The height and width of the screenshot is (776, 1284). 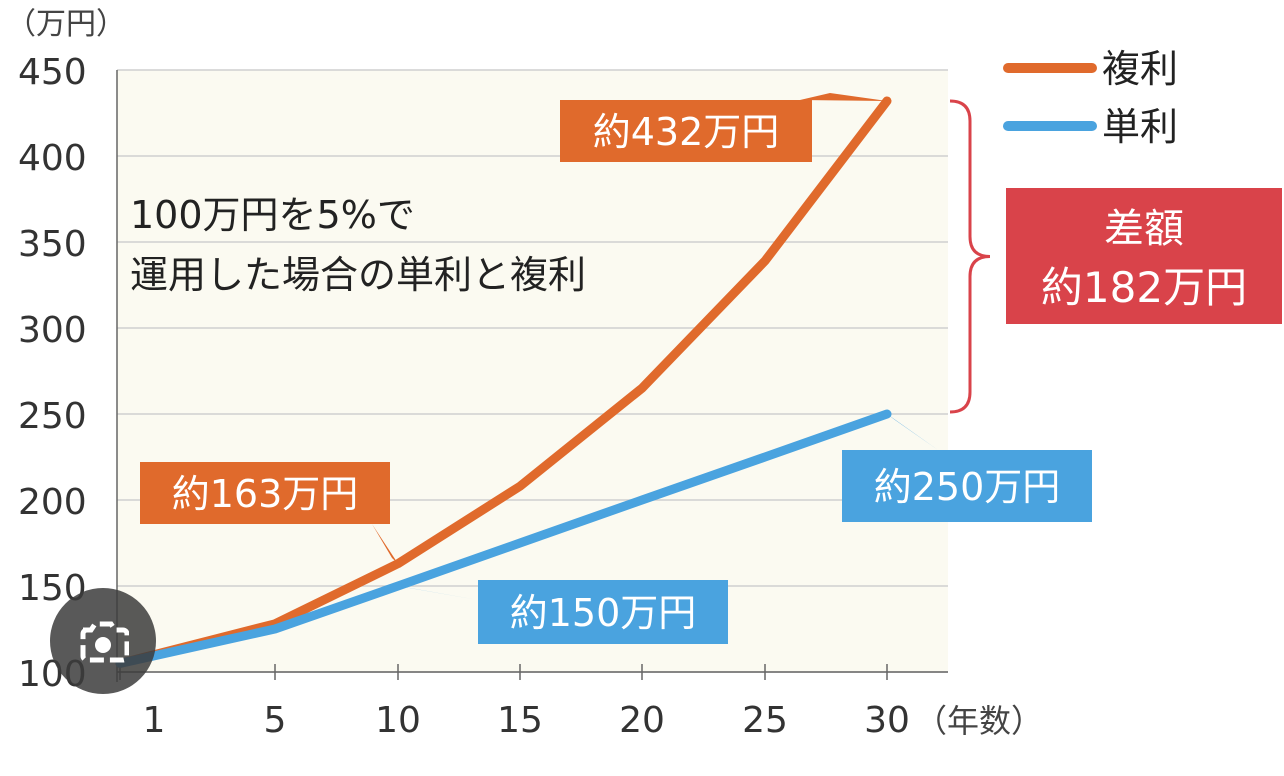 I want to click on x-tick-label: 1, so click(x=154, y=720).